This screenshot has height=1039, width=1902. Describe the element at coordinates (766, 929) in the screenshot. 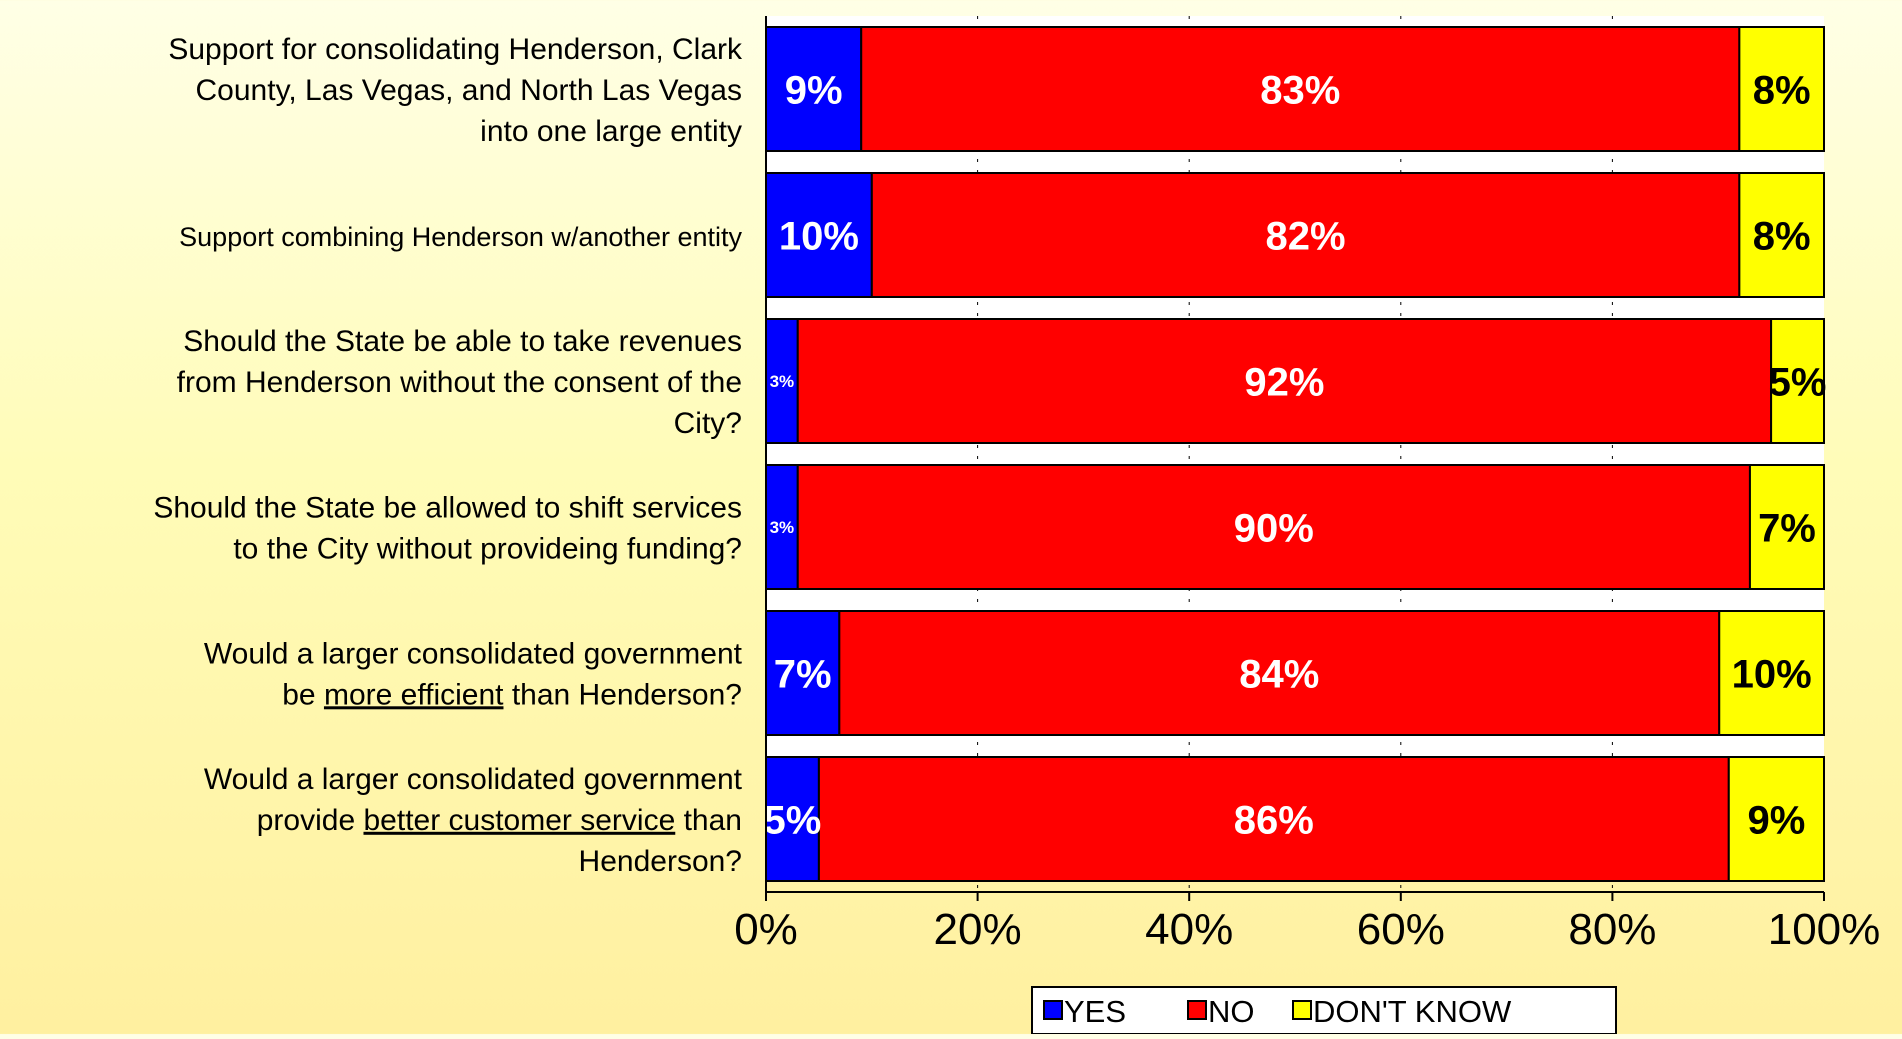

I see `x-tick-label: 0%` at that location.